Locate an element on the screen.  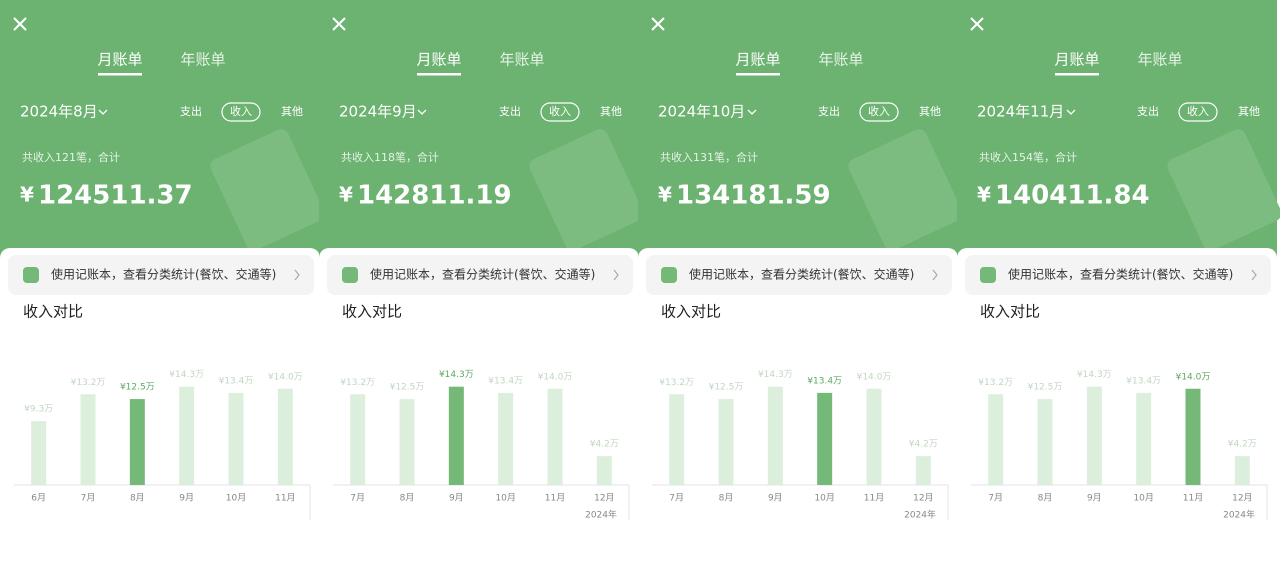
dropdown-arrow is located at coordinates (422, 112).